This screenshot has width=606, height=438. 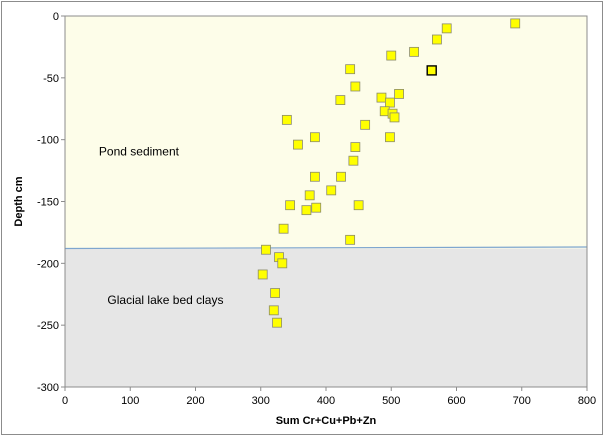 I want to click on y-tick-label: -100, so click(x=48, y=141).